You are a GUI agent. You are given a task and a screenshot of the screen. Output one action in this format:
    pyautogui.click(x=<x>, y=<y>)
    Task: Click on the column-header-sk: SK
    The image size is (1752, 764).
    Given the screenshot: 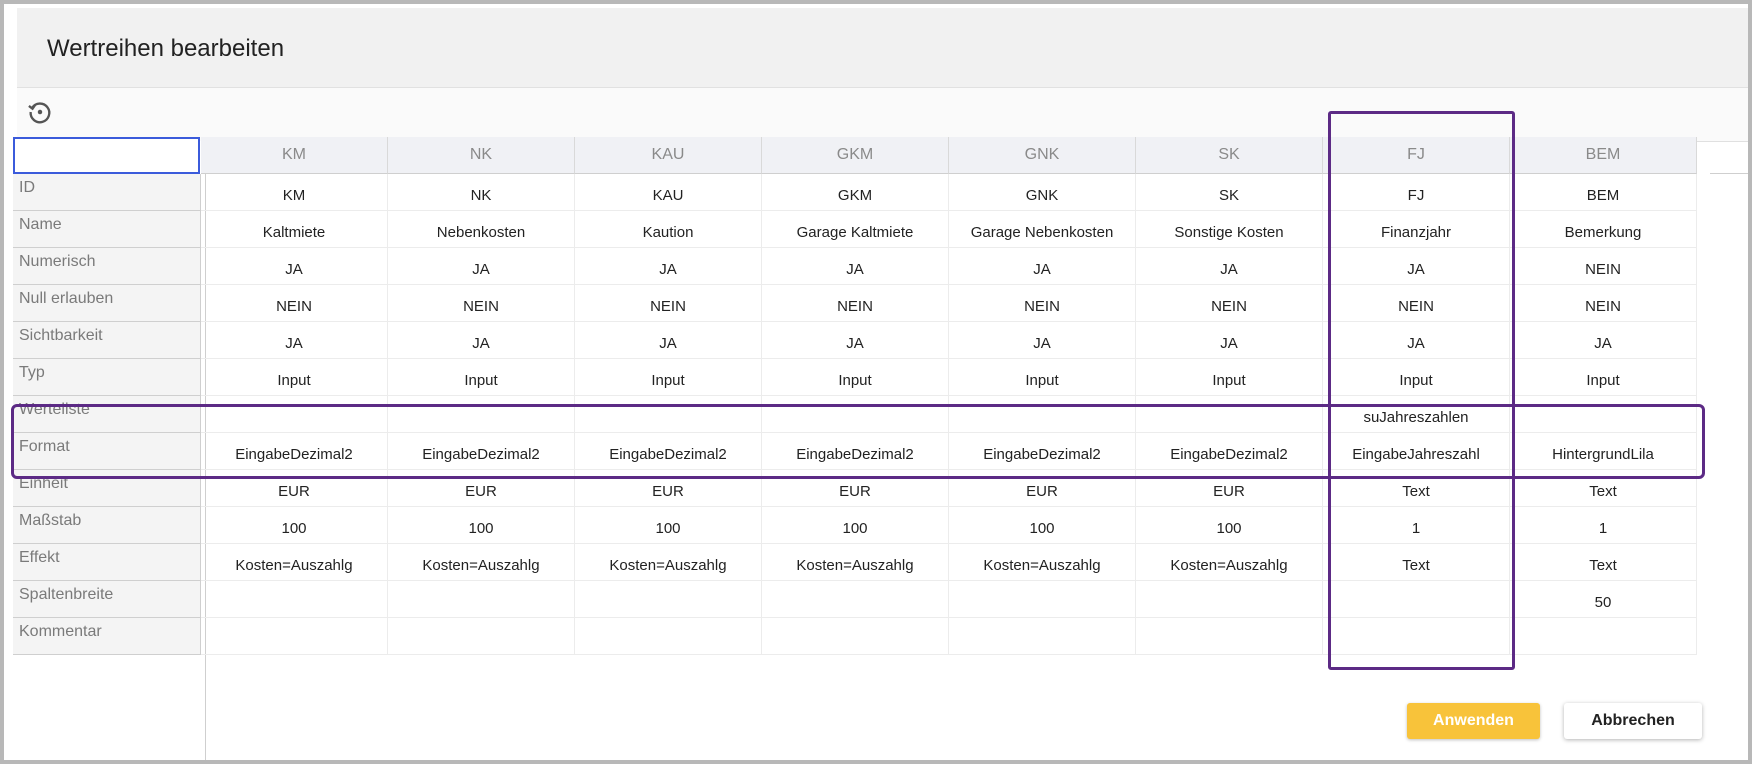 What is the action you would take?
    pyautogui.click(x=1229, y=155)
    